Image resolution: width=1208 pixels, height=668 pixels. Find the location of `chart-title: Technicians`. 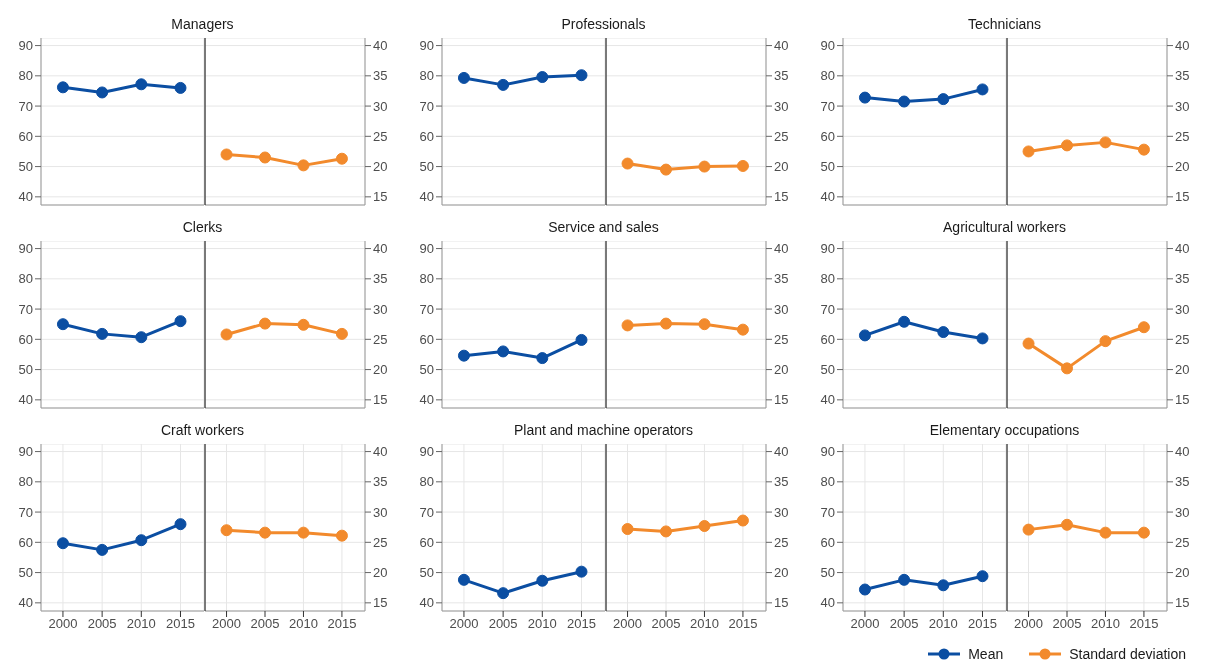

chart-title: Technicians is located at coordinates (1004, 24).